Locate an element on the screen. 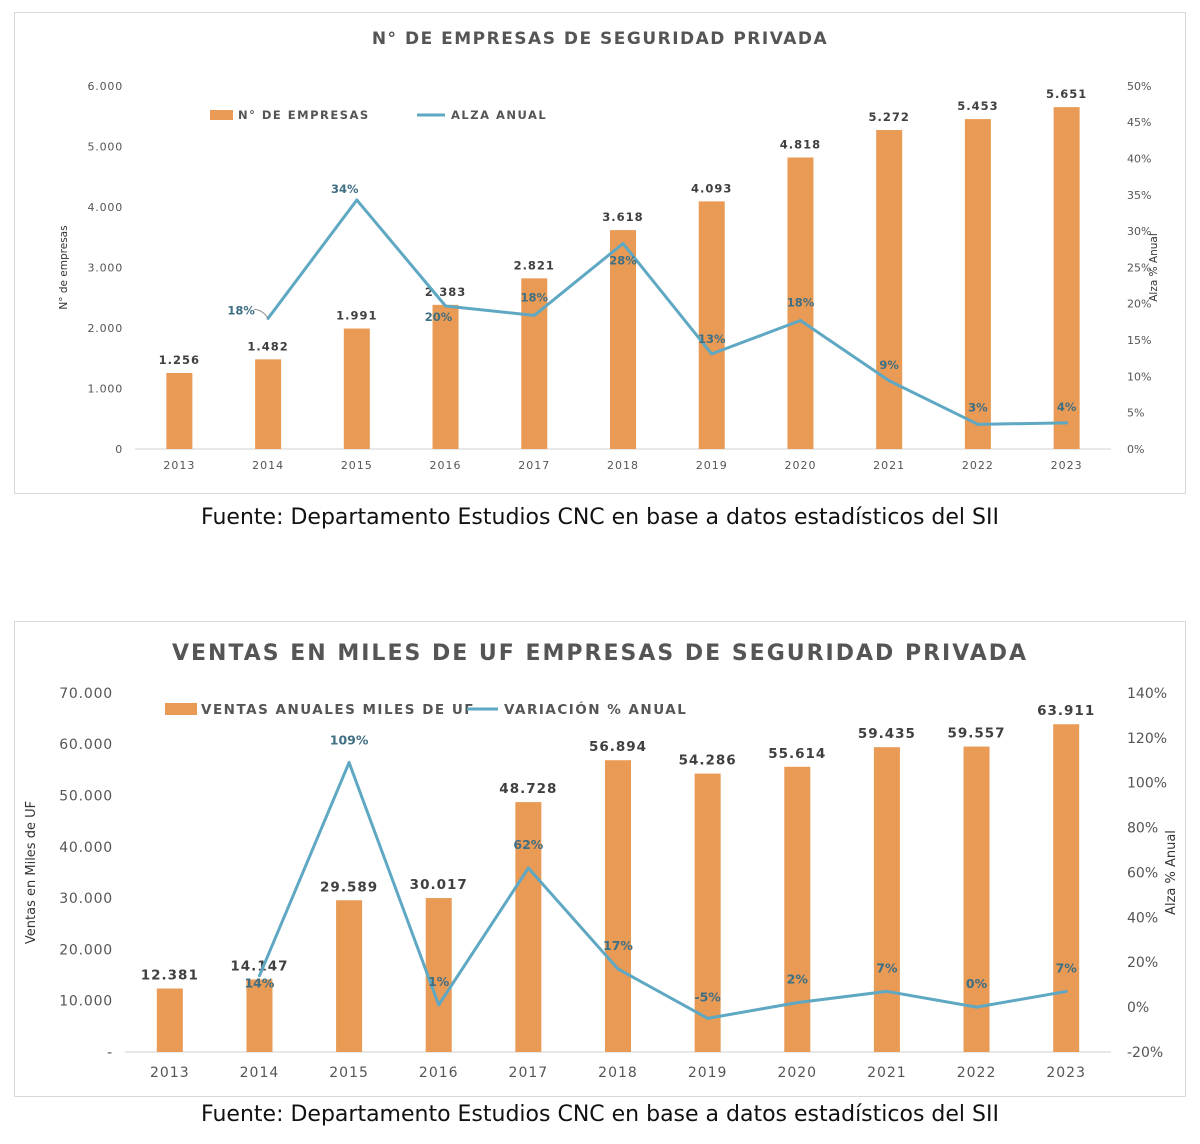 The width and height of the screenshot is (1200, 1144). y-tick-label: 5.000 is located at coordinates (106, 146).